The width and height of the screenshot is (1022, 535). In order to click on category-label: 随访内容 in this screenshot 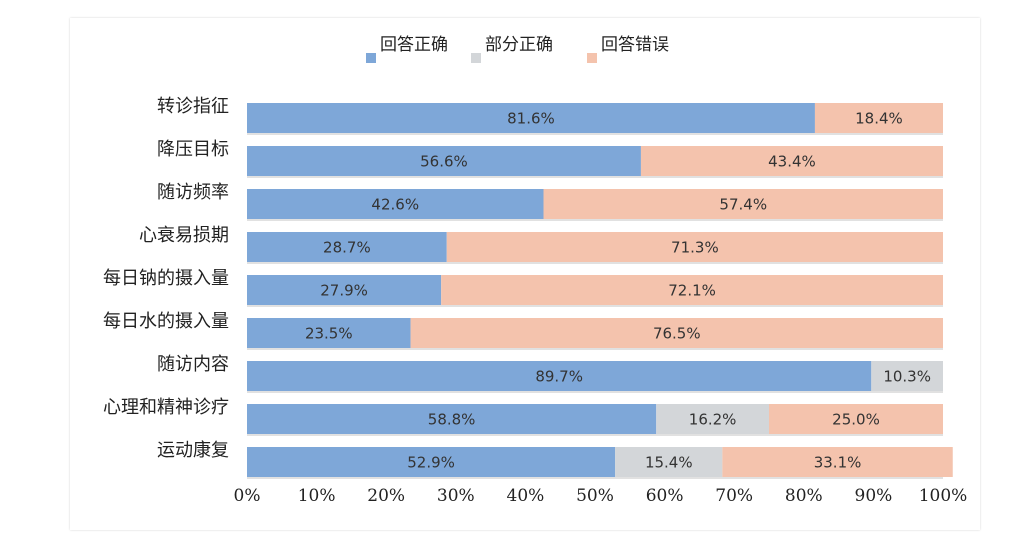, I will do `click(193, 364)`.